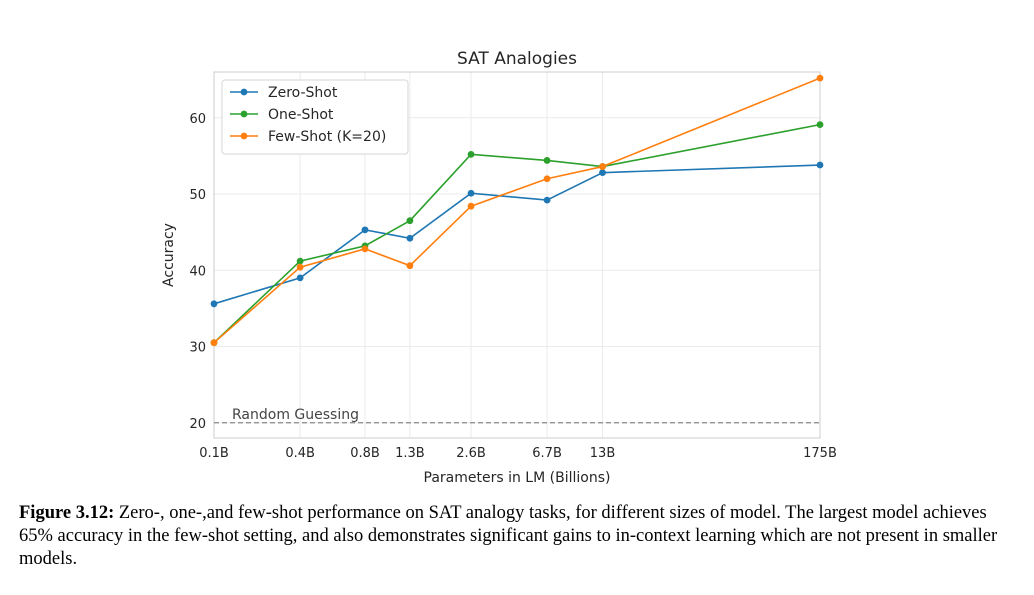  What do you see at coordinates (67, 513) in the screenshot?
I see `caption-label: Figure 3.12:` at bounding box center [67, 513].